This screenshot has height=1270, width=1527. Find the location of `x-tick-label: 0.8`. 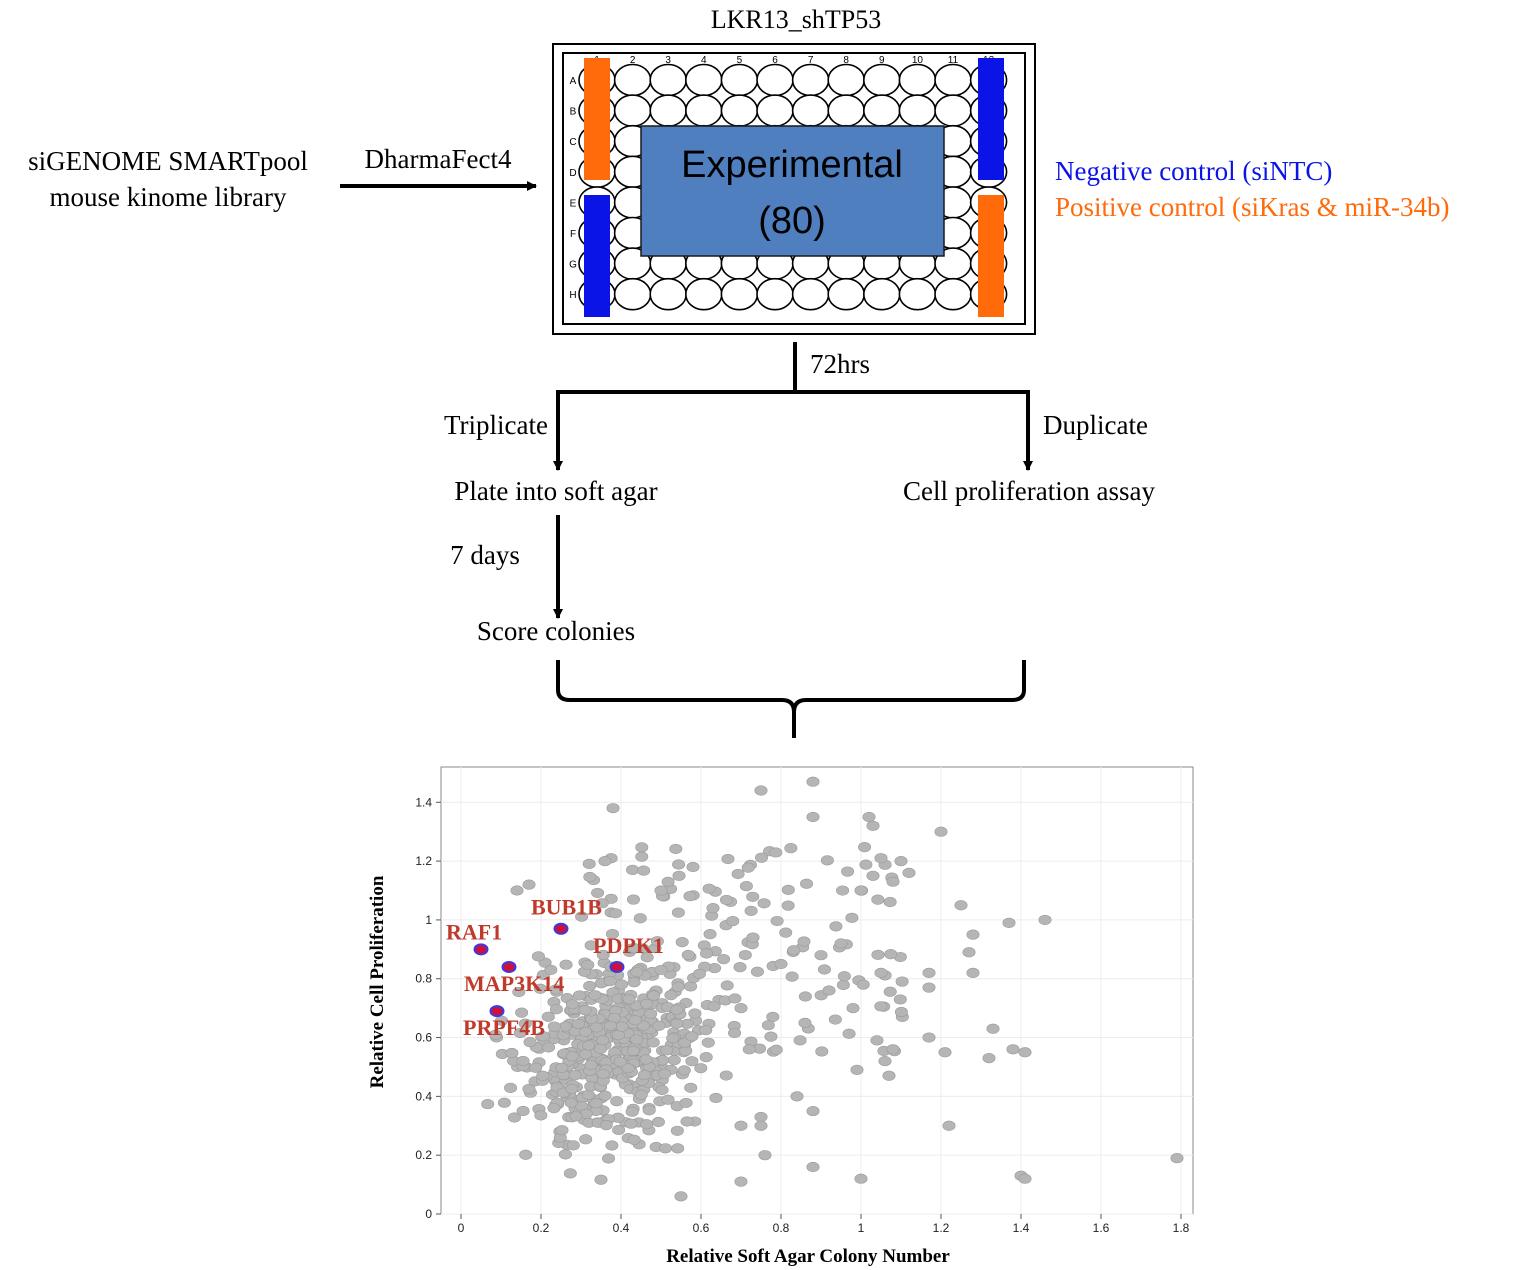

x-tick-label: 0.8 is located at coordinates (781, 1228).